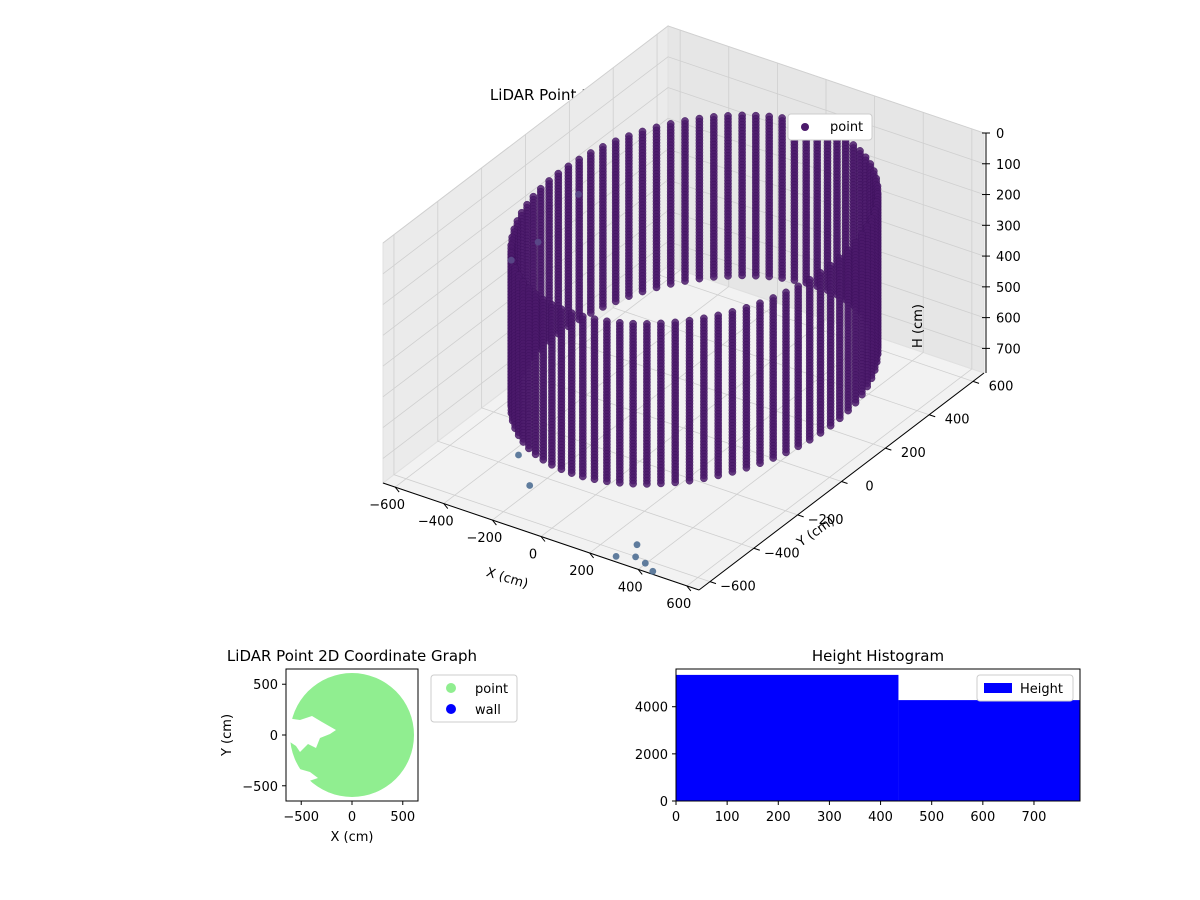  I want to click on plot2d-legend-marker-point, so click(451, 688).